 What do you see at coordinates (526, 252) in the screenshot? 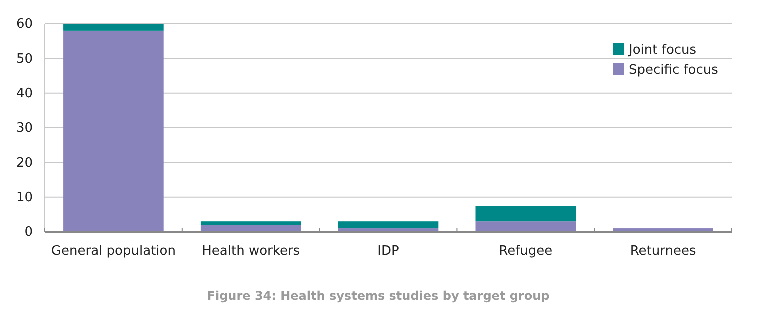
I see `x-tick-label: Refugee` at bounding box center [526, 252].